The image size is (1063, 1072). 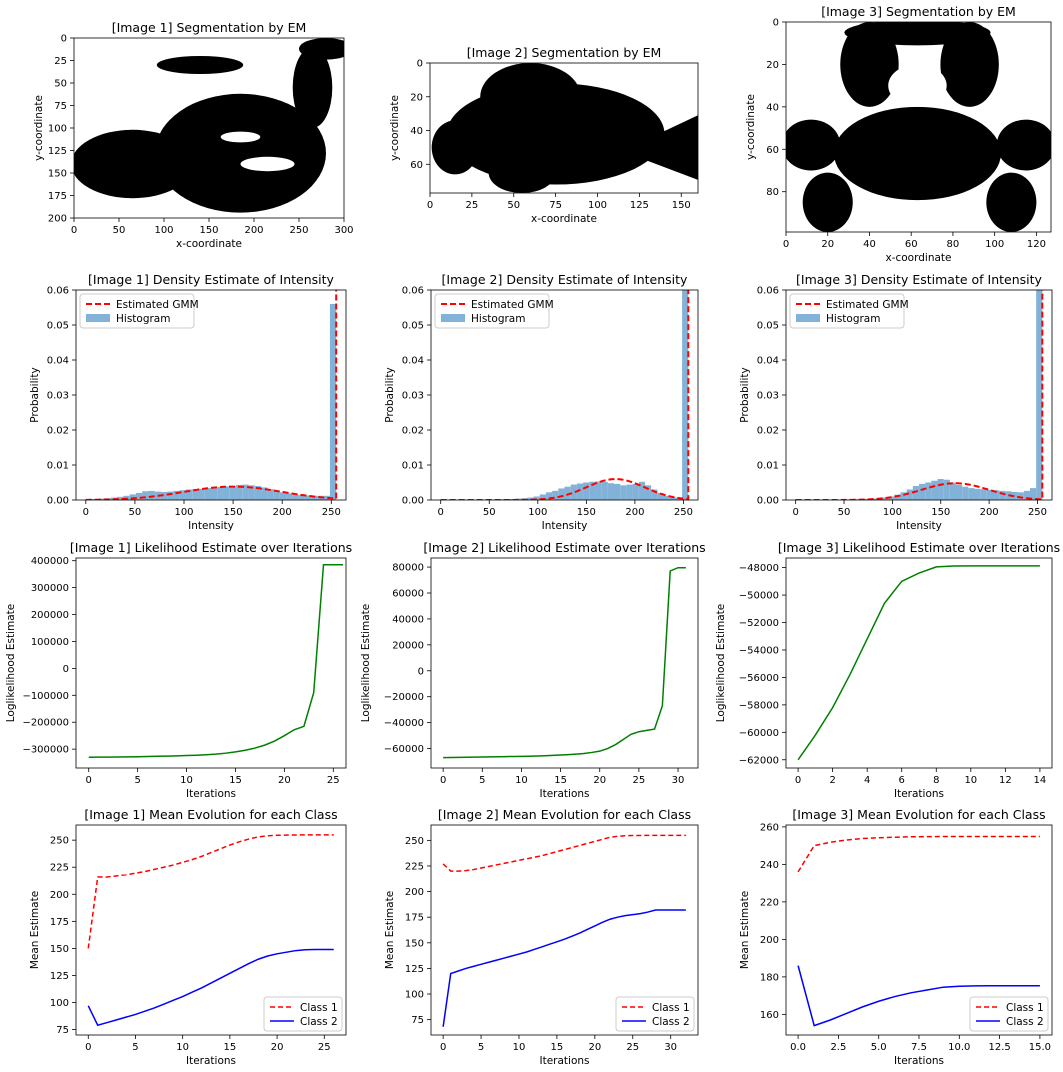 What do you see at coordinates (390, 395) in the screenshot?
I see `y-axis-label: Probability` at bounding box center [390, 395].